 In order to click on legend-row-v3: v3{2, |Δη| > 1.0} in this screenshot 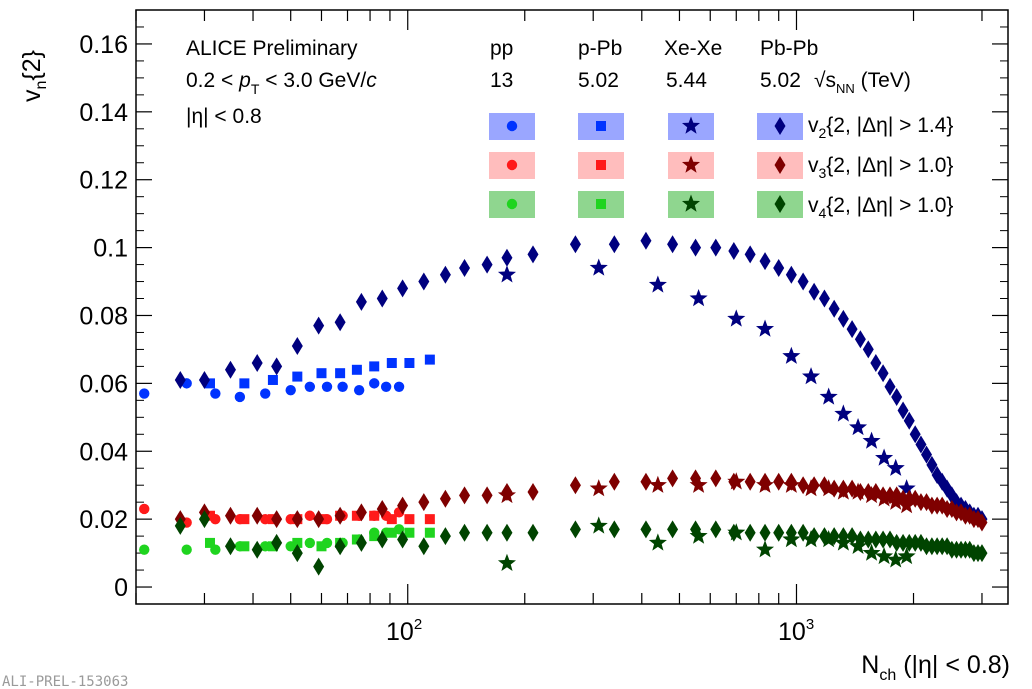, I will do `click(880, 167)`.